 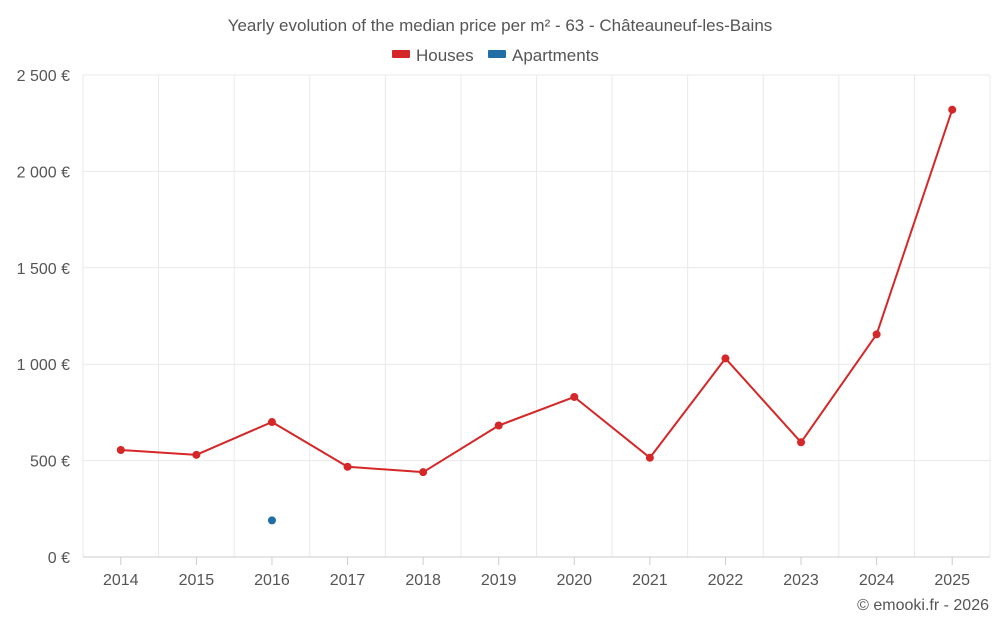 What do you see at coordinates (649, 457) in the screenshot?
I see `data-point-houses-2021` at bounding box center [649, 457].